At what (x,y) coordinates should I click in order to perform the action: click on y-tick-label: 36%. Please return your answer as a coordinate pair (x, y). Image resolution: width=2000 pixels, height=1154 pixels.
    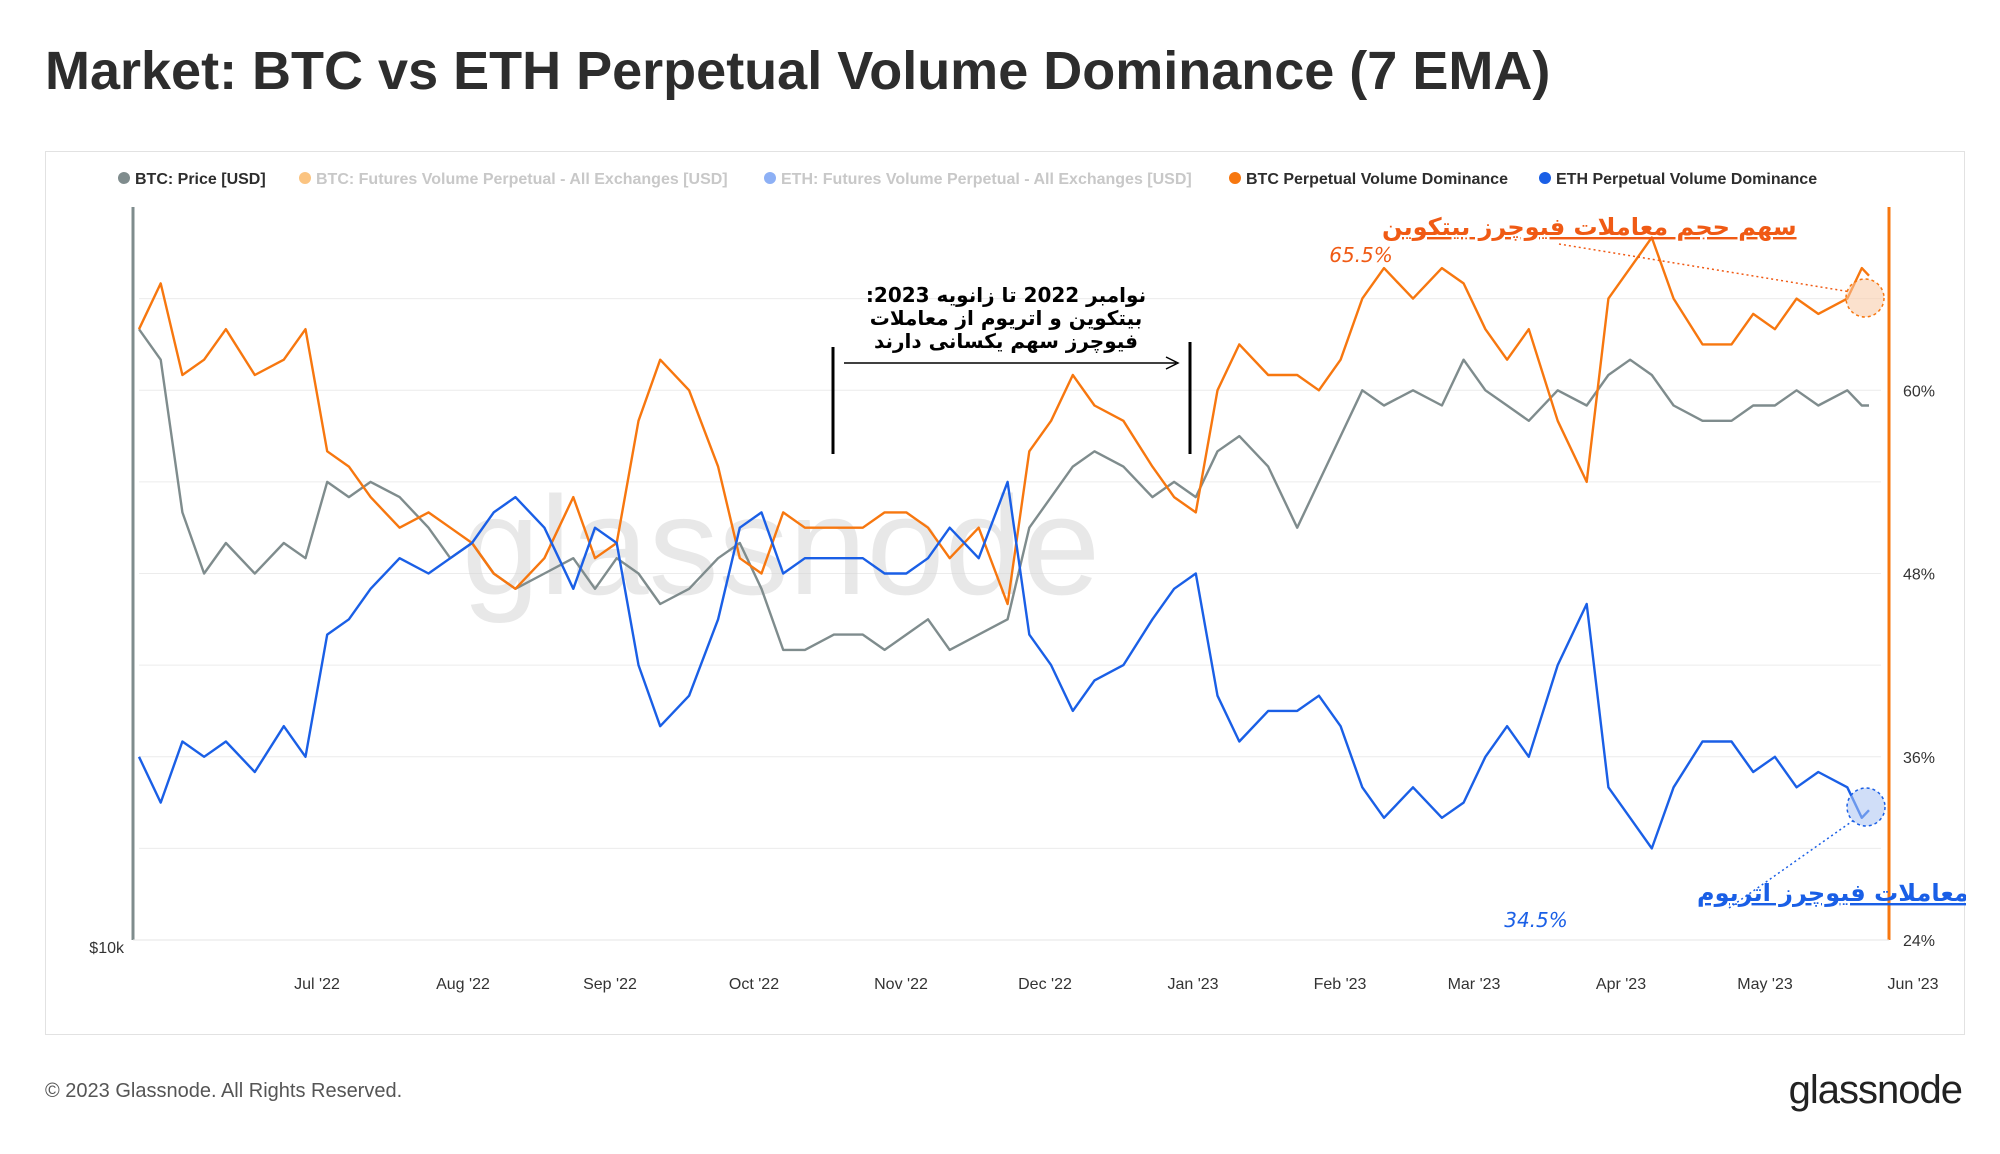
    Looking at the image, I should click on (1919, 758).